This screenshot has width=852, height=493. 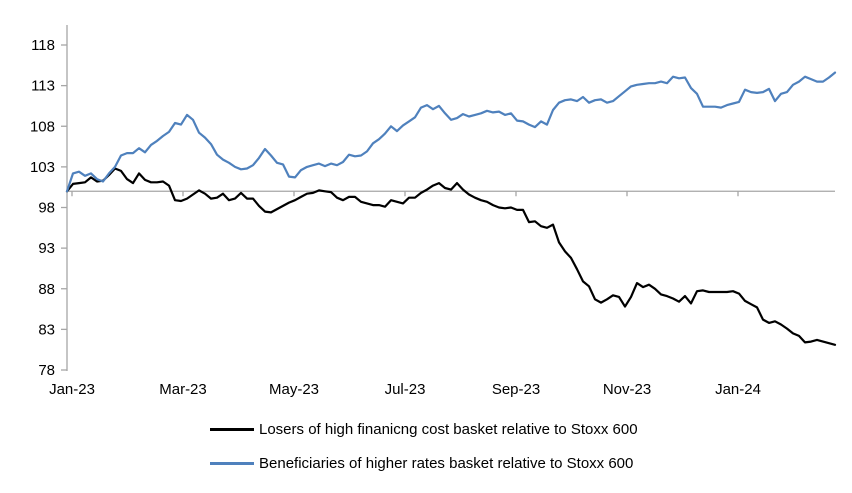 What do you see at coordinates (232, 463) in the screenshot?
I see `legend-line-beneficiaries-swatch` at bounding box center [232, 463].